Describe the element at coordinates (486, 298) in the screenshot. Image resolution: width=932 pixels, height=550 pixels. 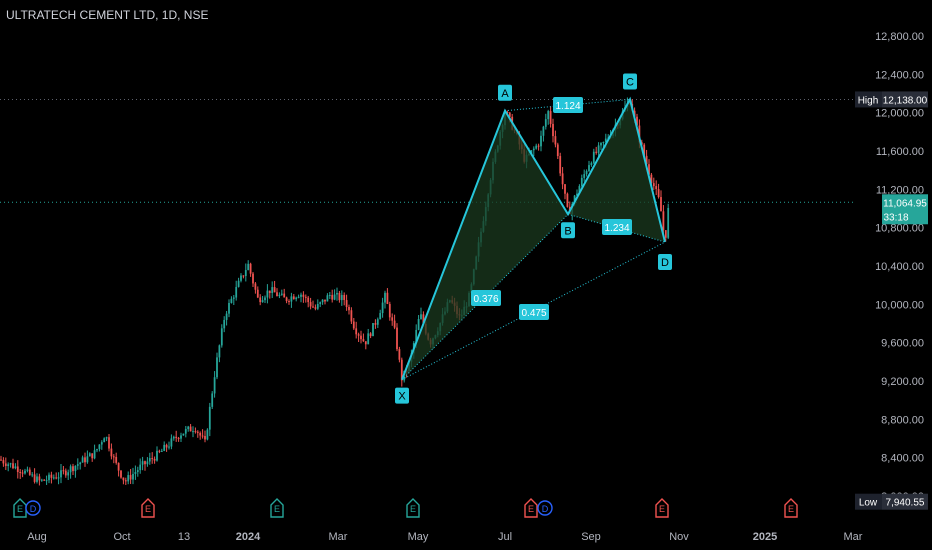
I see `ratio-label-0: 0.376` at that location.